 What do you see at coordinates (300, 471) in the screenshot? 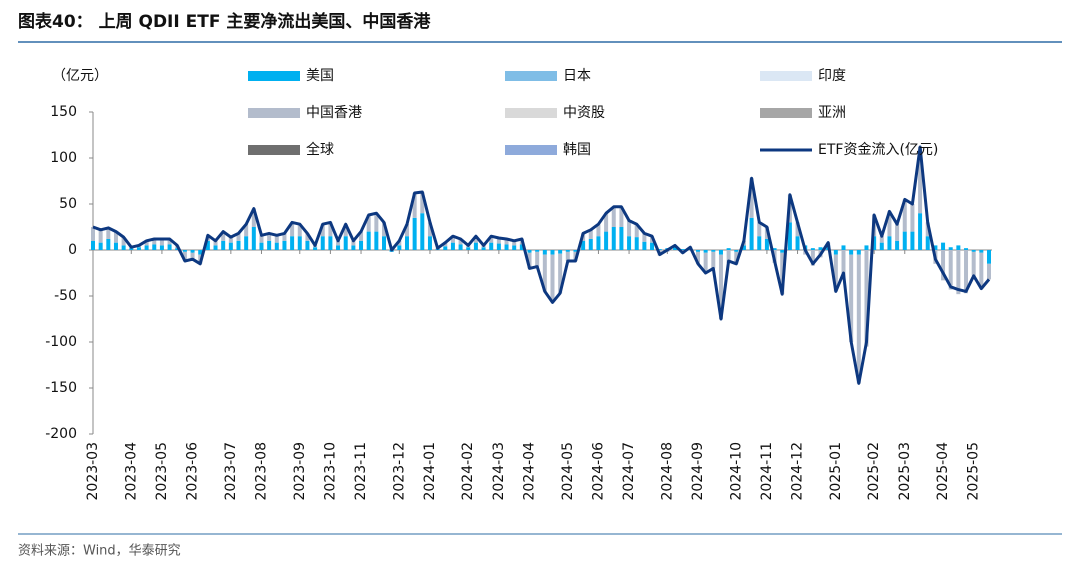
I see `x-tick-label: 2023-09` at bounding box center [300, 471].